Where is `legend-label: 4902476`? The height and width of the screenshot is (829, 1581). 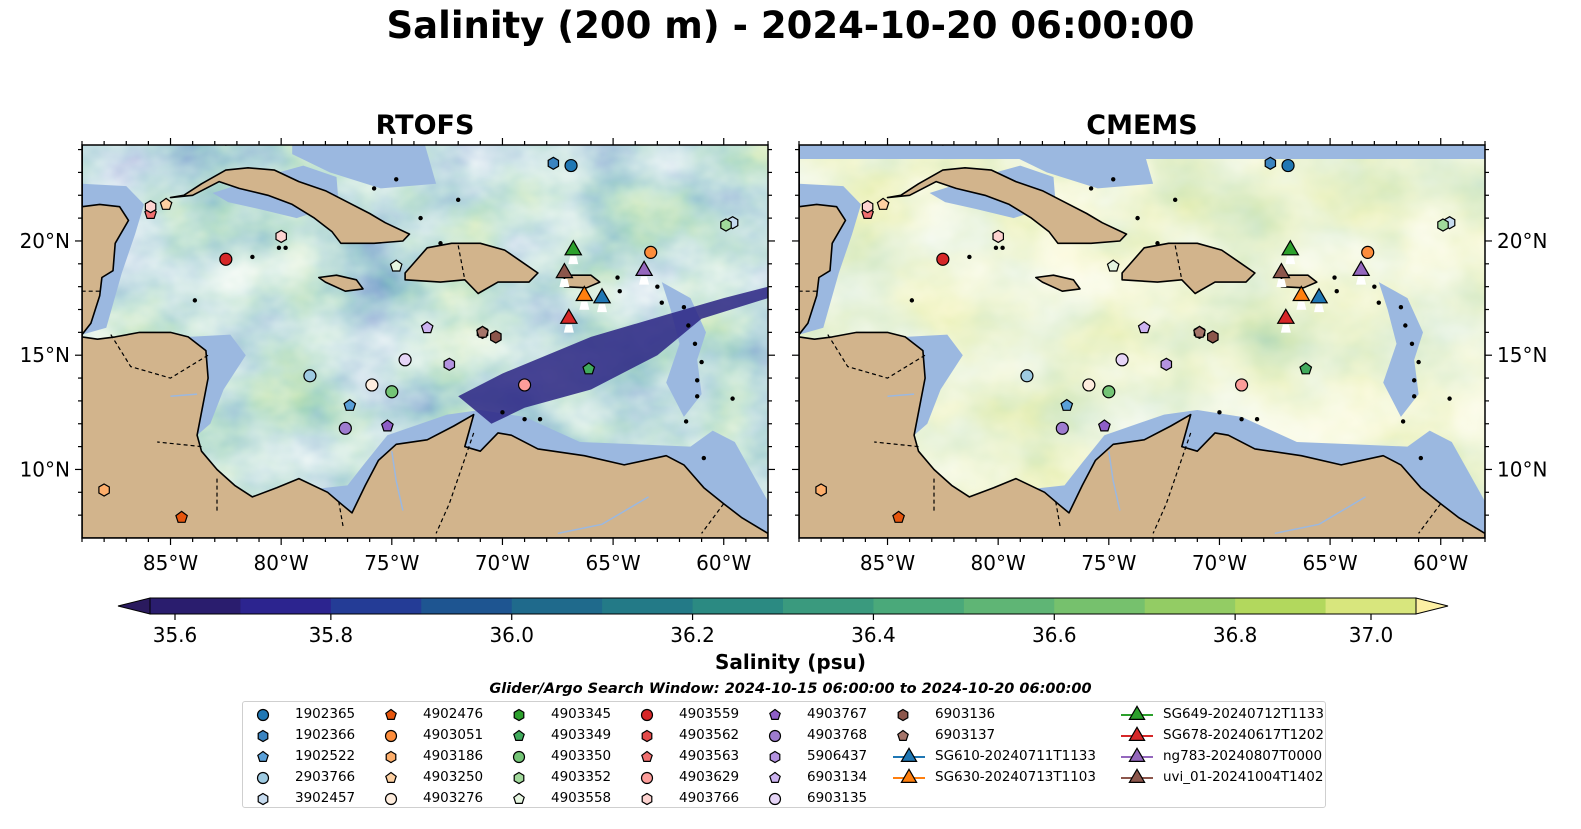
legend-label: 4902476 is located at coordinates (453, 714).